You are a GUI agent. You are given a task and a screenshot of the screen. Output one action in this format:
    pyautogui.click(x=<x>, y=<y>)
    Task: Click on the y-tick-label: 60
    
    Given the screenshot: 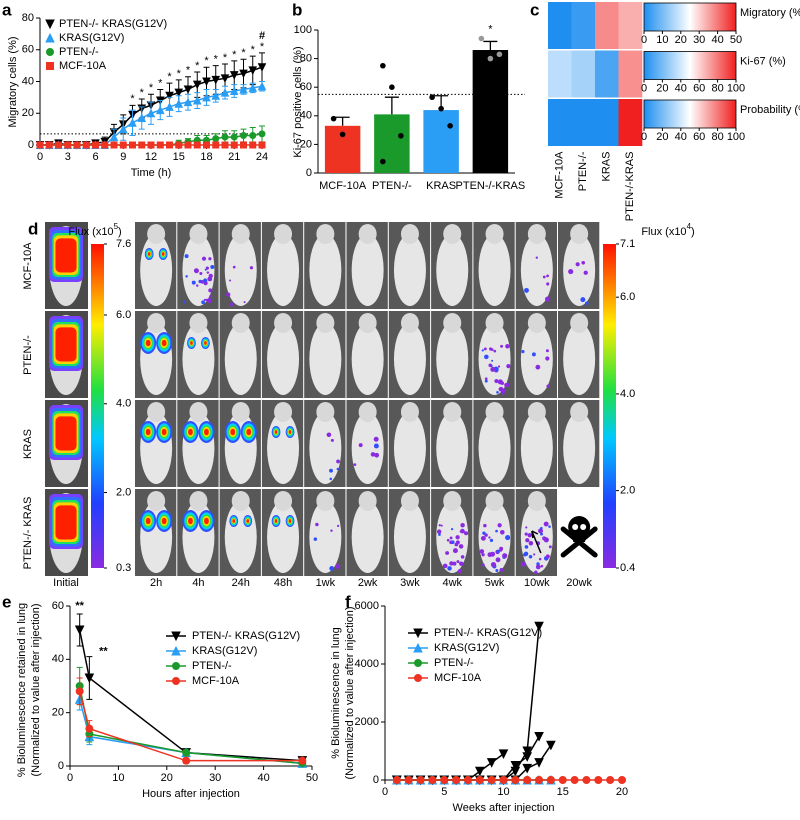 What is the action you would take?
    pyautogui.click(x=306, y=87)
    